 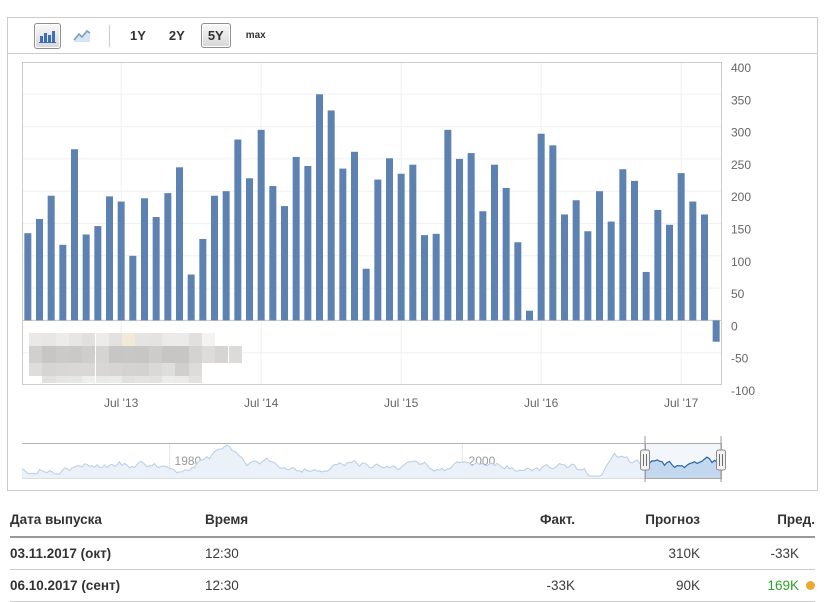 I want to click on navigator-line, so click(x=372, y=460).